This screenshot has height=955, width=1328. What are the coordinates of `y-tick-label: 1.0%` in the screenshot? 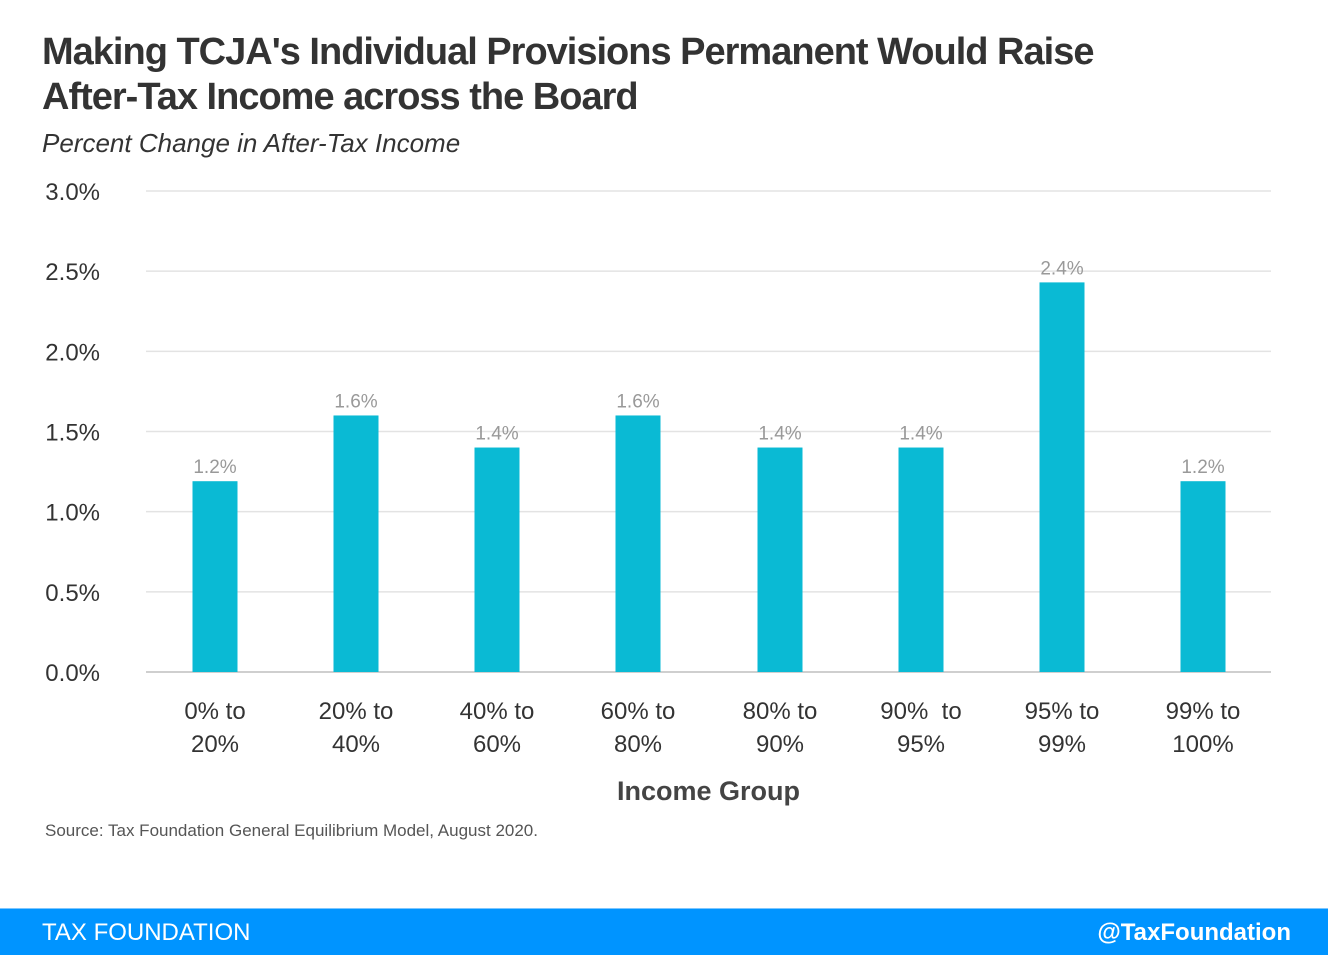 It's located at (72, 513).